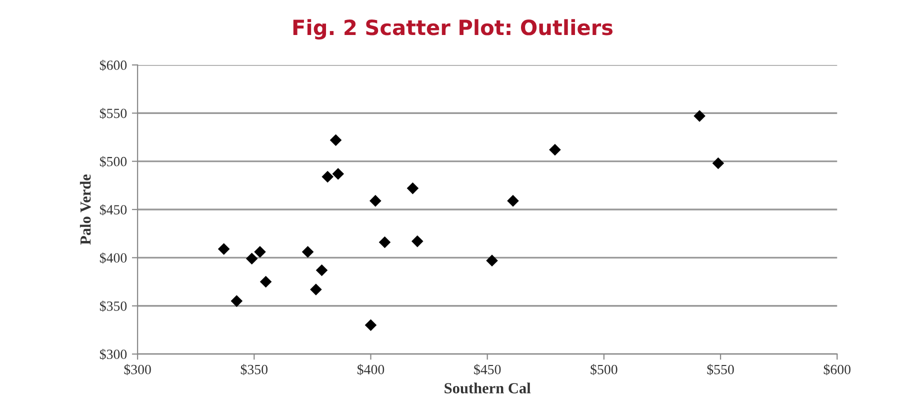  I want to click on y-tick-label: $600, so click(113, 65).